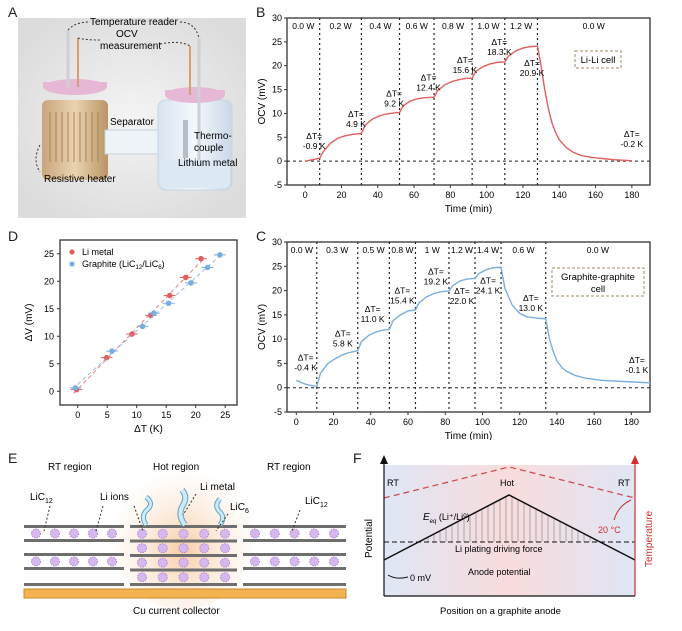 The image size is (682, 631). What do you see at coordinates (148, 322) in the screenshot?
I see `plot-frame` at bounding box center [148, 322].